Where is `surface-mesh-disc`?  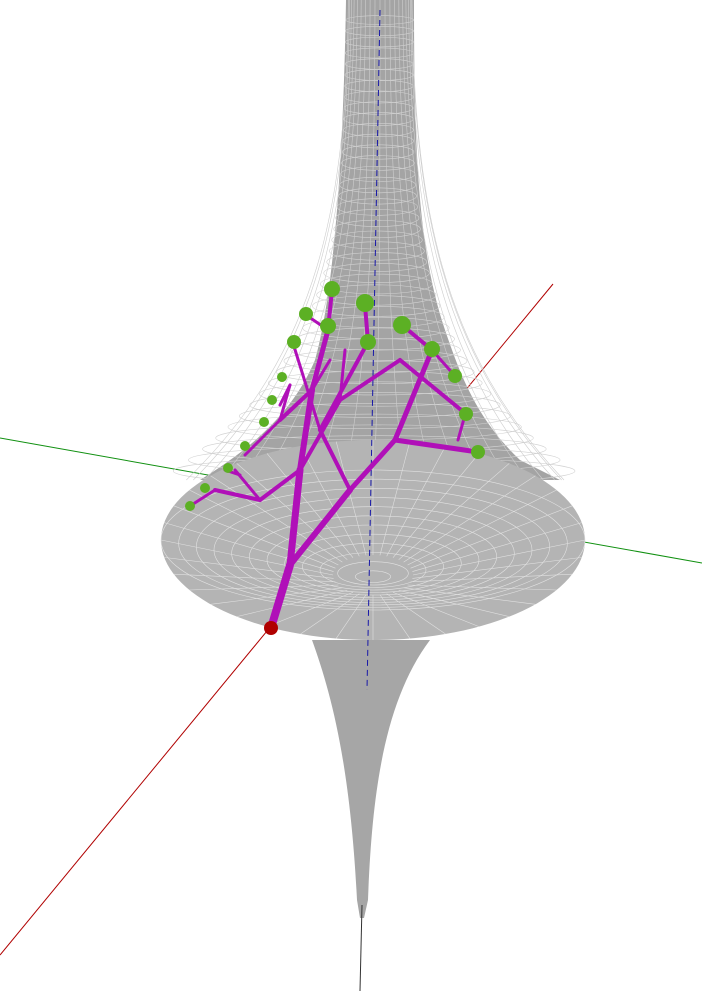 surface-mesh-disc is located at coordinates (373, 540).